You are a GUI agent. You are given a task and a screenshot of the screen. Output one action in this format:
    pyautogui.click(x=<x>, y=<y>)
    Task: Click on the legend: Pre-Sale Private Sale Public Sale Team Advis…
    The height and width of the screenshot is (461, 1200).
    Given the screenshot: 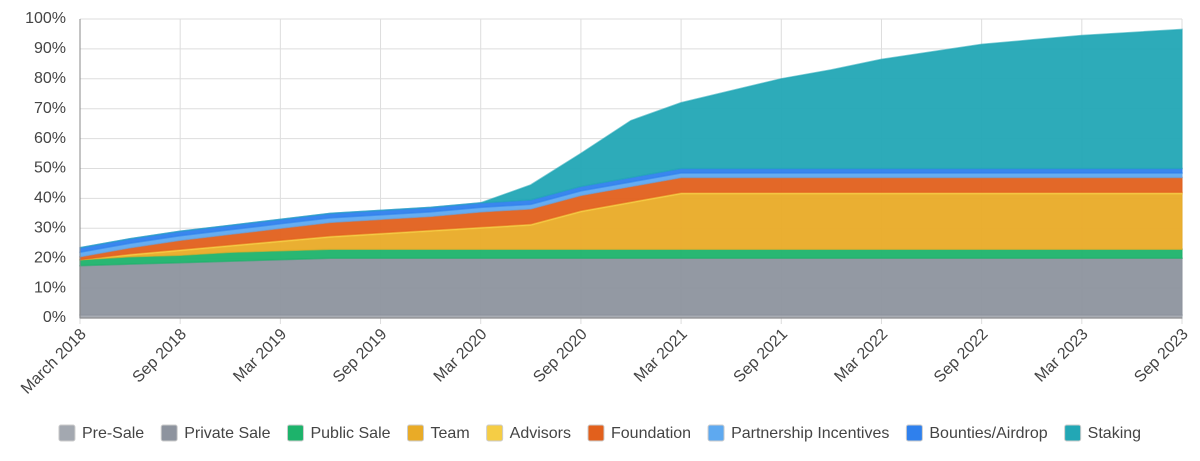 What is the action you would take?
    pyautogui.click(x=599, y=433)
    